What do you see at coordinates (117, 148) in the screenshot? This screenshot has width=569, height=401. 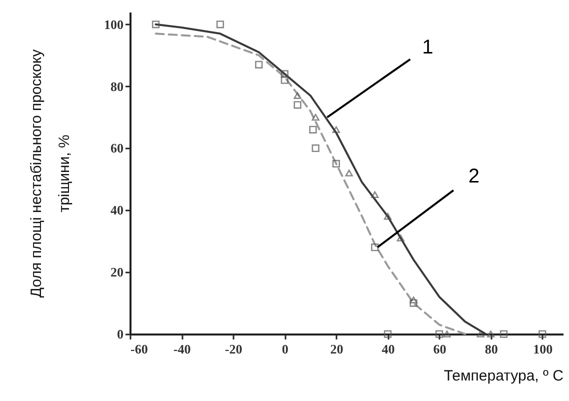 I see `y-tick-label: 60` at bounding box center [117, 148].